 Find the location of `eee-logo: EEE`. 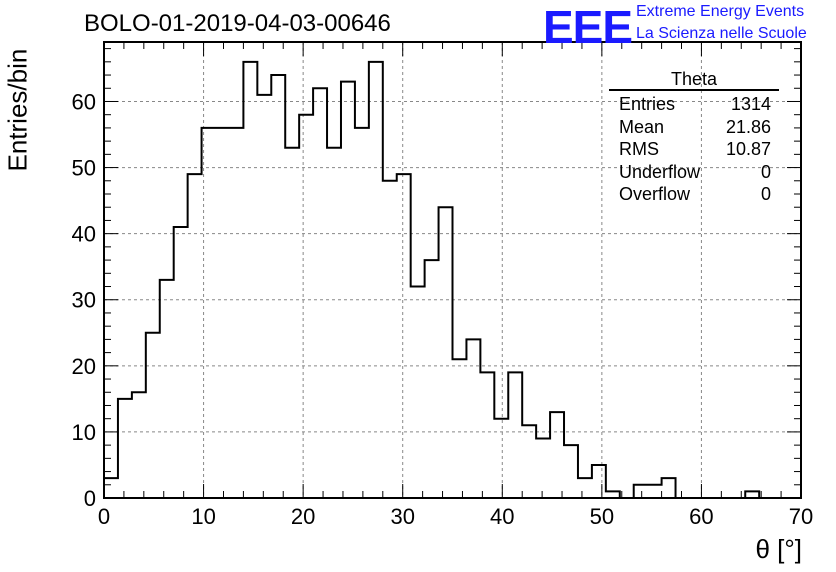

eee-logo: EEE is located at coordinates (588, 27).